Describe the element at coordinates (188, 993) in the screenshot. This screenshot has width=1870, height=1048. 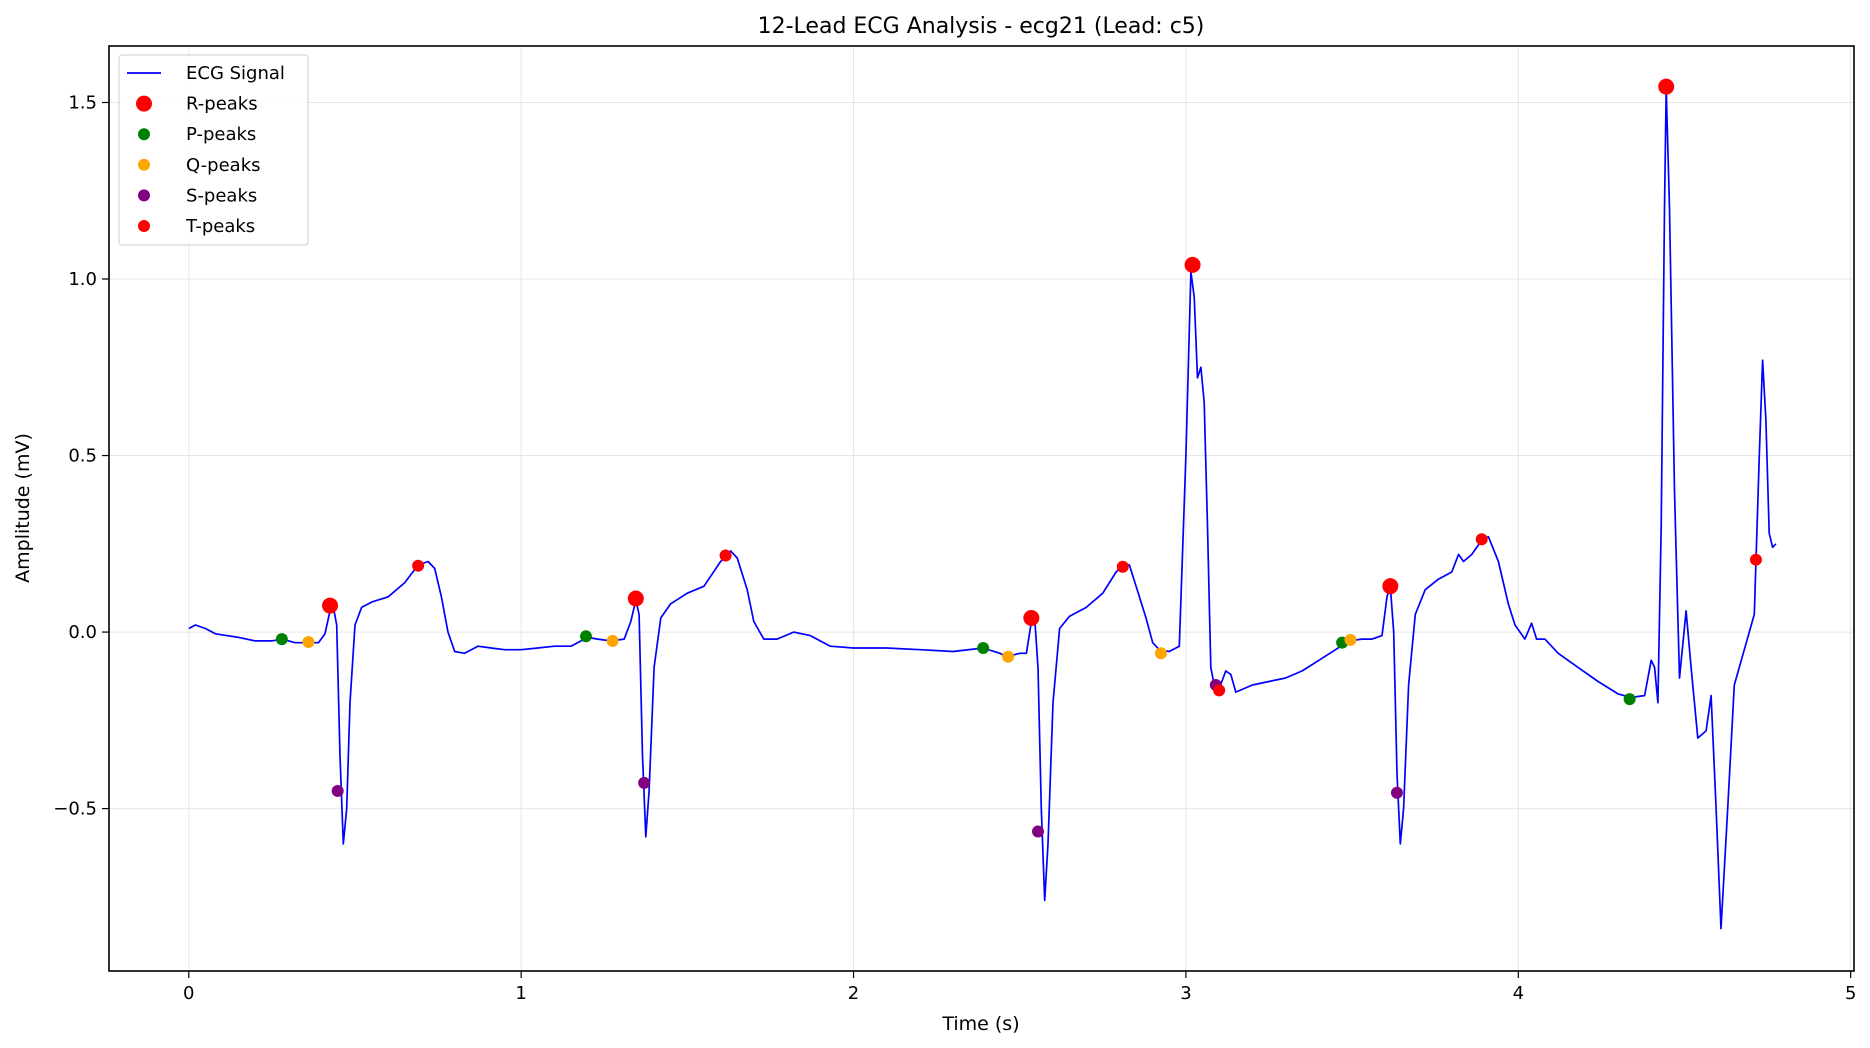
I see `x-tick-label: 0` at that location.